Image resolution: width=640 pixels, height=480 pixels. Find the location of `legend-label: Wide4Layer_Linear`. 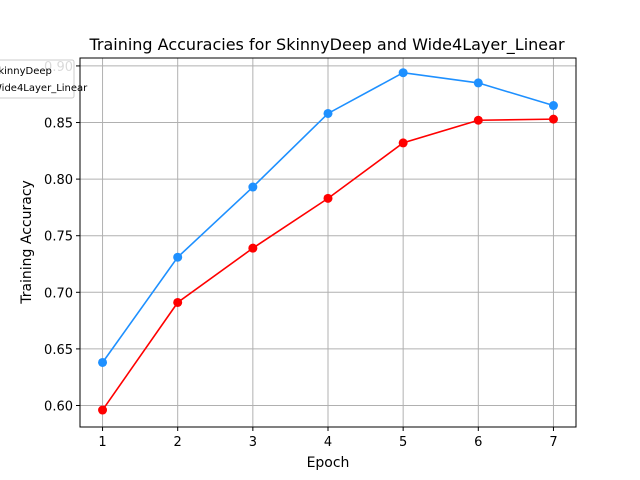

legend-label: Wide4Layer_Linear is located at coordinates (44, 88).